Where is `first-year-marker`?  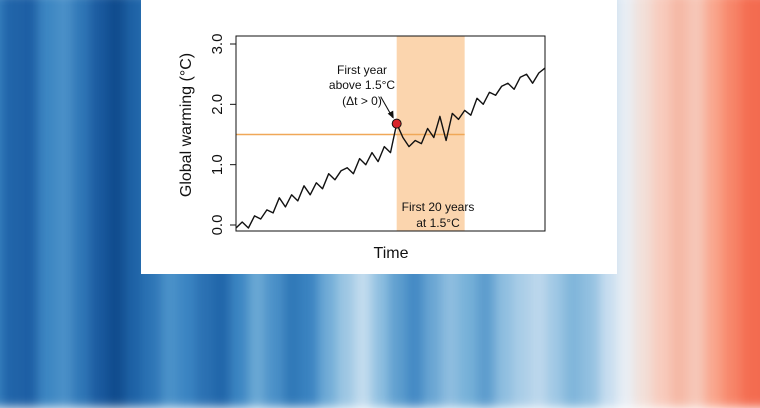
first-year-marker is located at coordinates (396, 123).